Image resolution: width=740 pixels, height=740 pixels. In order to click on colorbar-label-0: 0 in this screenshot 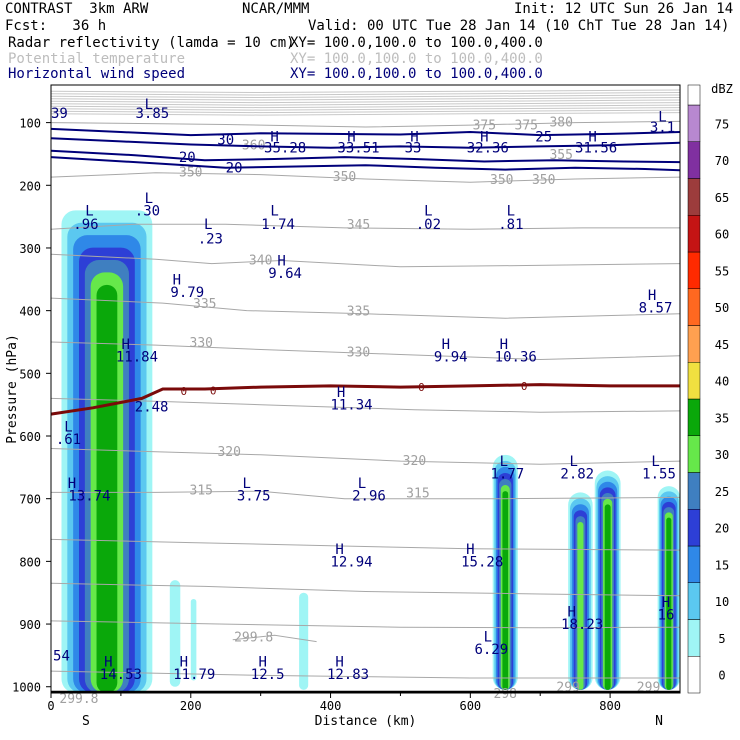, I will do `click(721, 676)`.